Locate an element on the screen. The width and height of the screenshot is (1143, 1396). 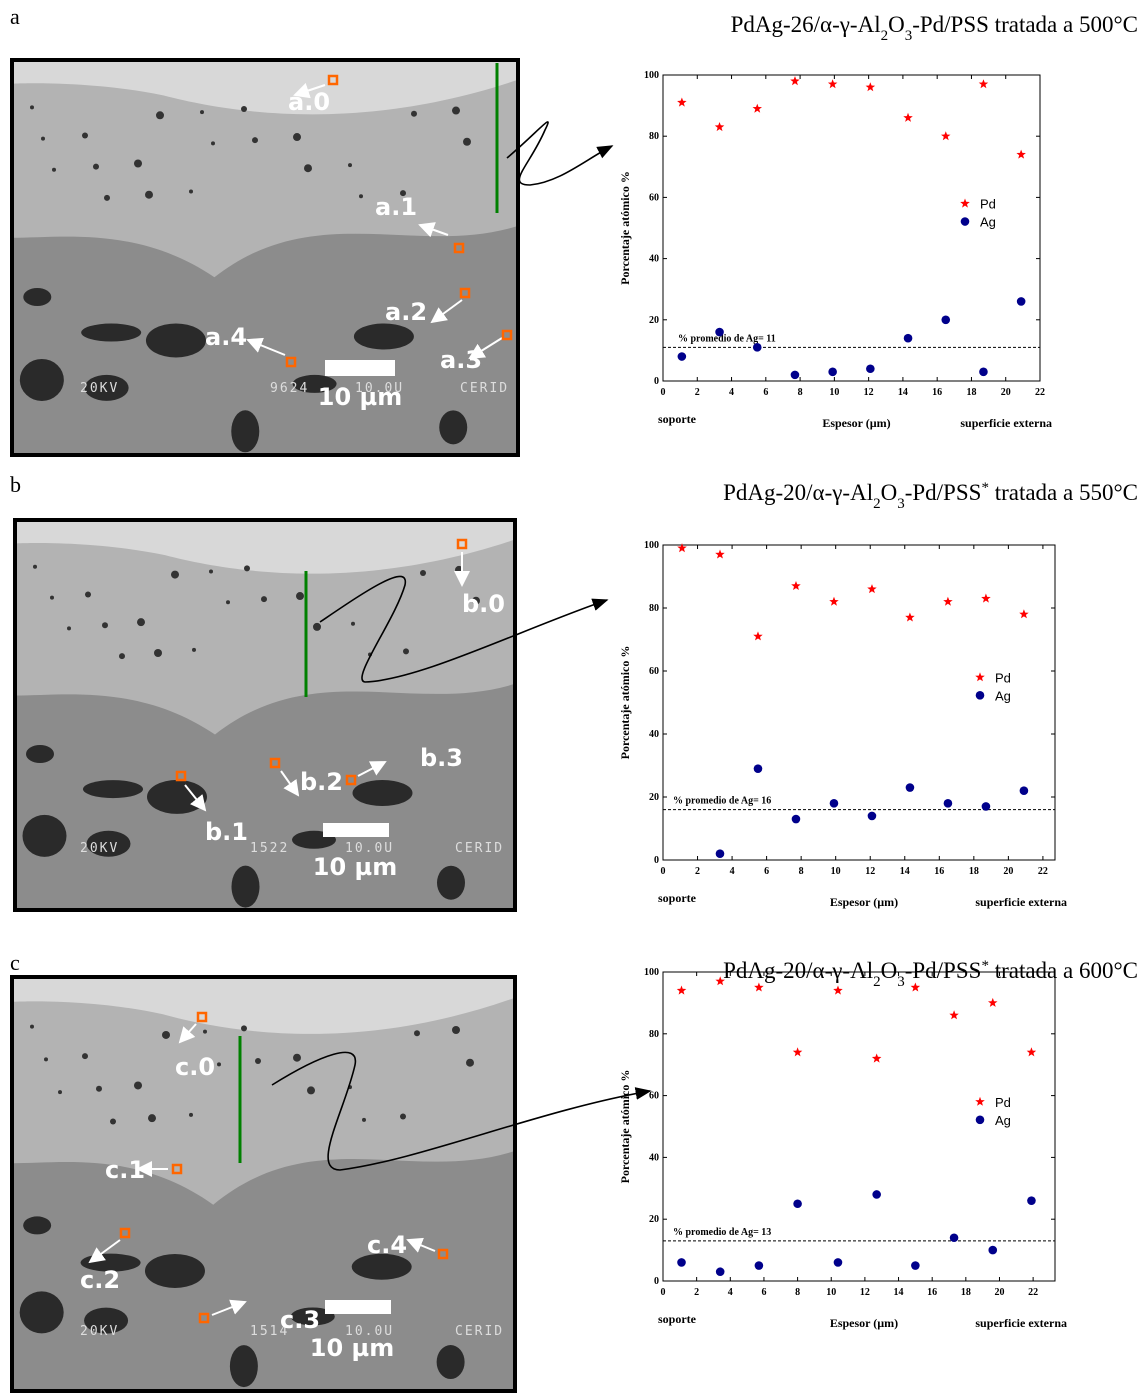
spot-label: a.3 is located at coordinates (461, 360).